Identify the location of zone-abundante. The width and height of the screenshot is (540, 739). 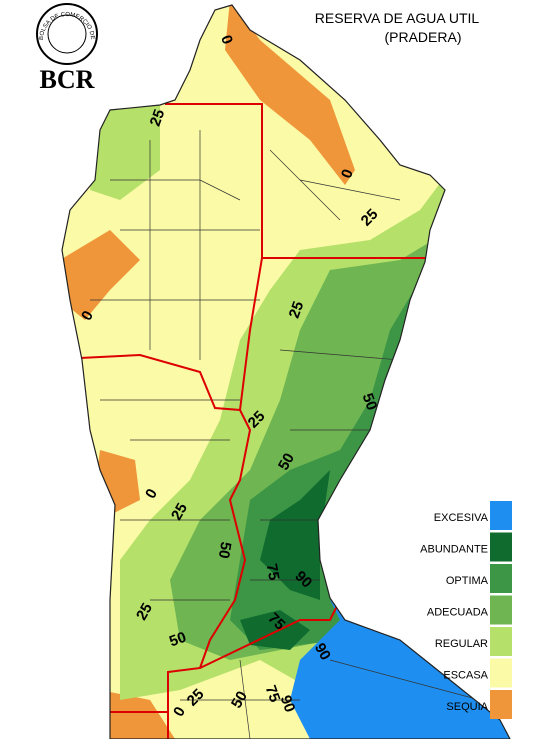
(285, 560).